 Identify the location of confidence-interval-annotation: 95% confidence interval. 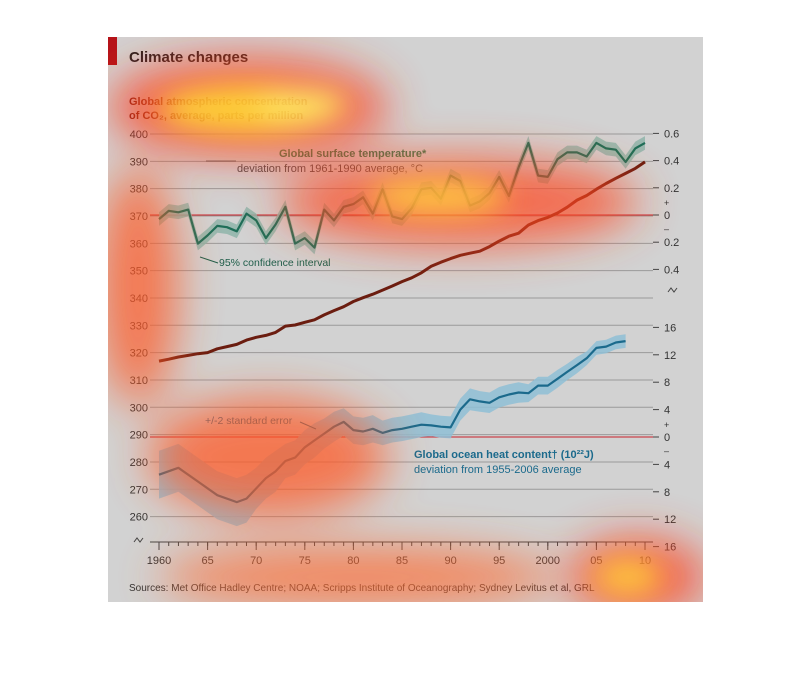
(275, 263).